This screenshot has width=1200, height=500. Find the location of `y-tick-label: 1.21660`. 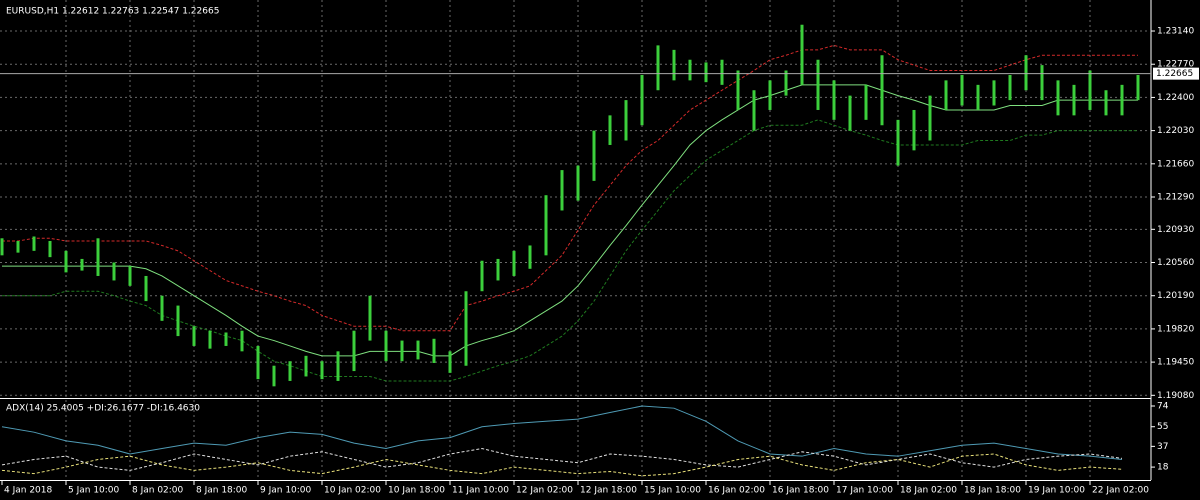

y-tick-label: 1.21660 is located at coordinates (1175, 164).